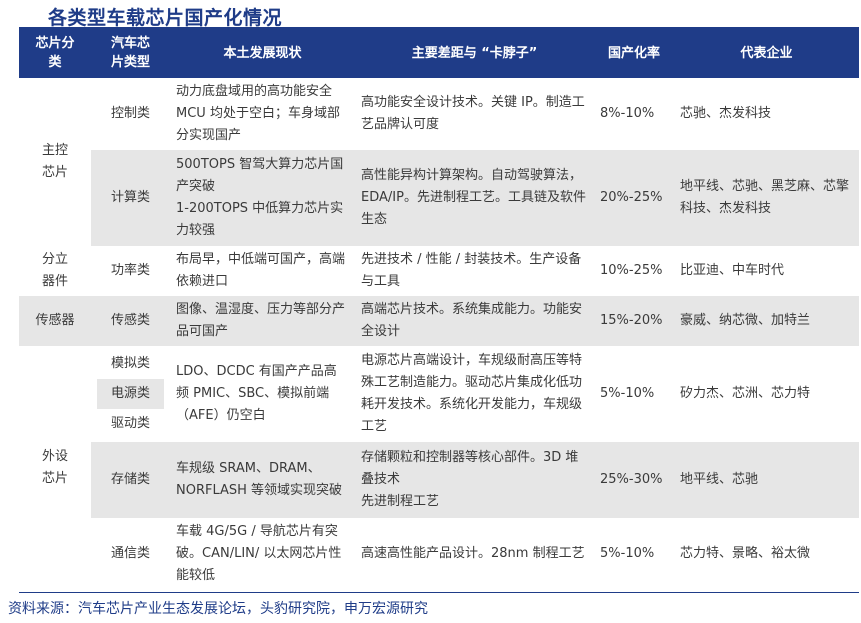 This screenshot has height=623, width=861. Describe the element at coordinates (130, 553) in the screenshot. I see `type-communication: 通信类` at that location.